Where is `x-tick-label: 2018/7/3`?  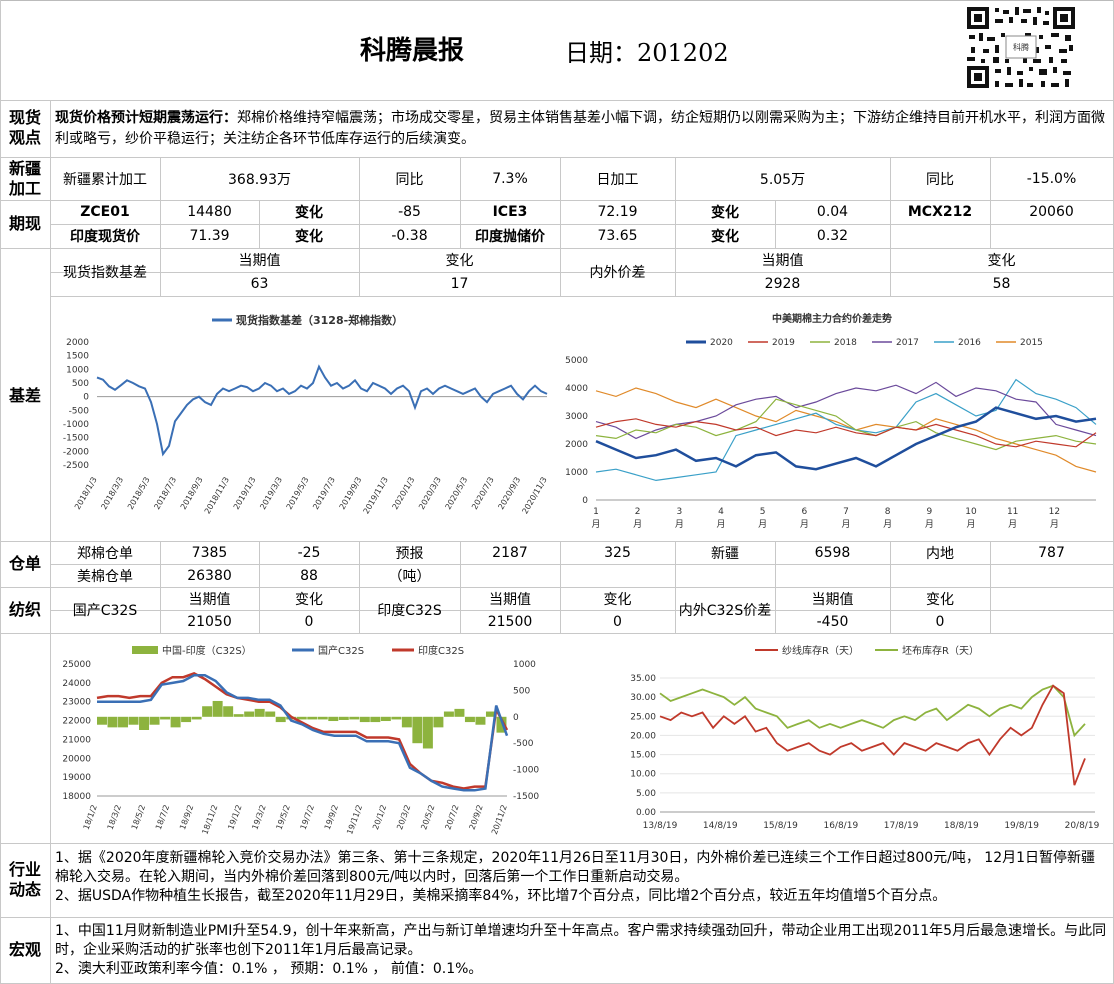
x-tick-label: 2018/7/3 is located at coordinates (165, 494).